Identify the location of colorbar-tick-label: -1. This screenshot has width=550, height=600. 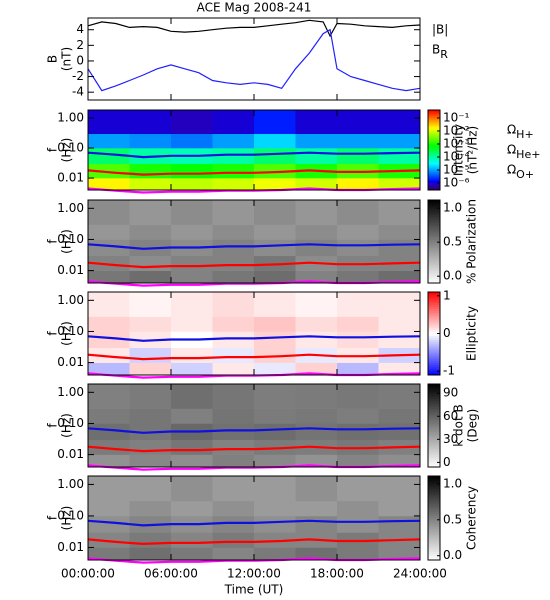
(449, 371).